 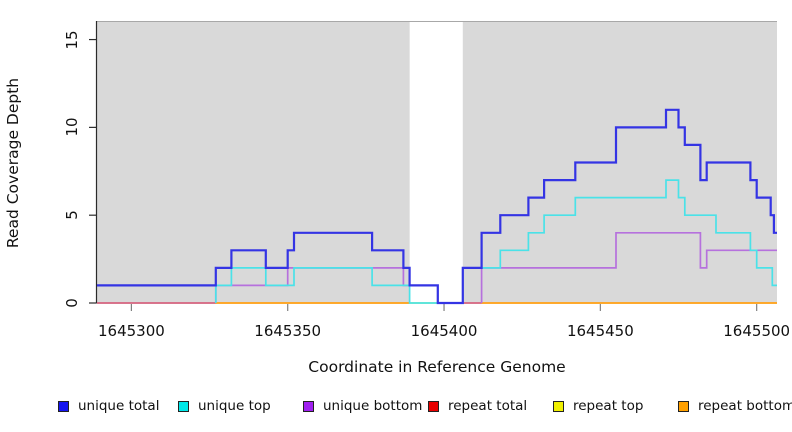 I want to click on legend-item-unique-bottom: unique bottom, so click(x=362, y=406).